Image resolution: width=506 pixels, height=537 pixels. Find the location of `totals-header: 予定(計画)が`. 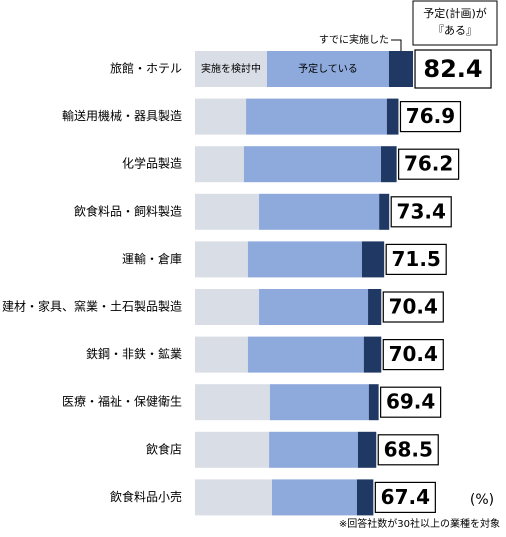

totals-header: 予定(計画)が is located at coordinates (455, 13).